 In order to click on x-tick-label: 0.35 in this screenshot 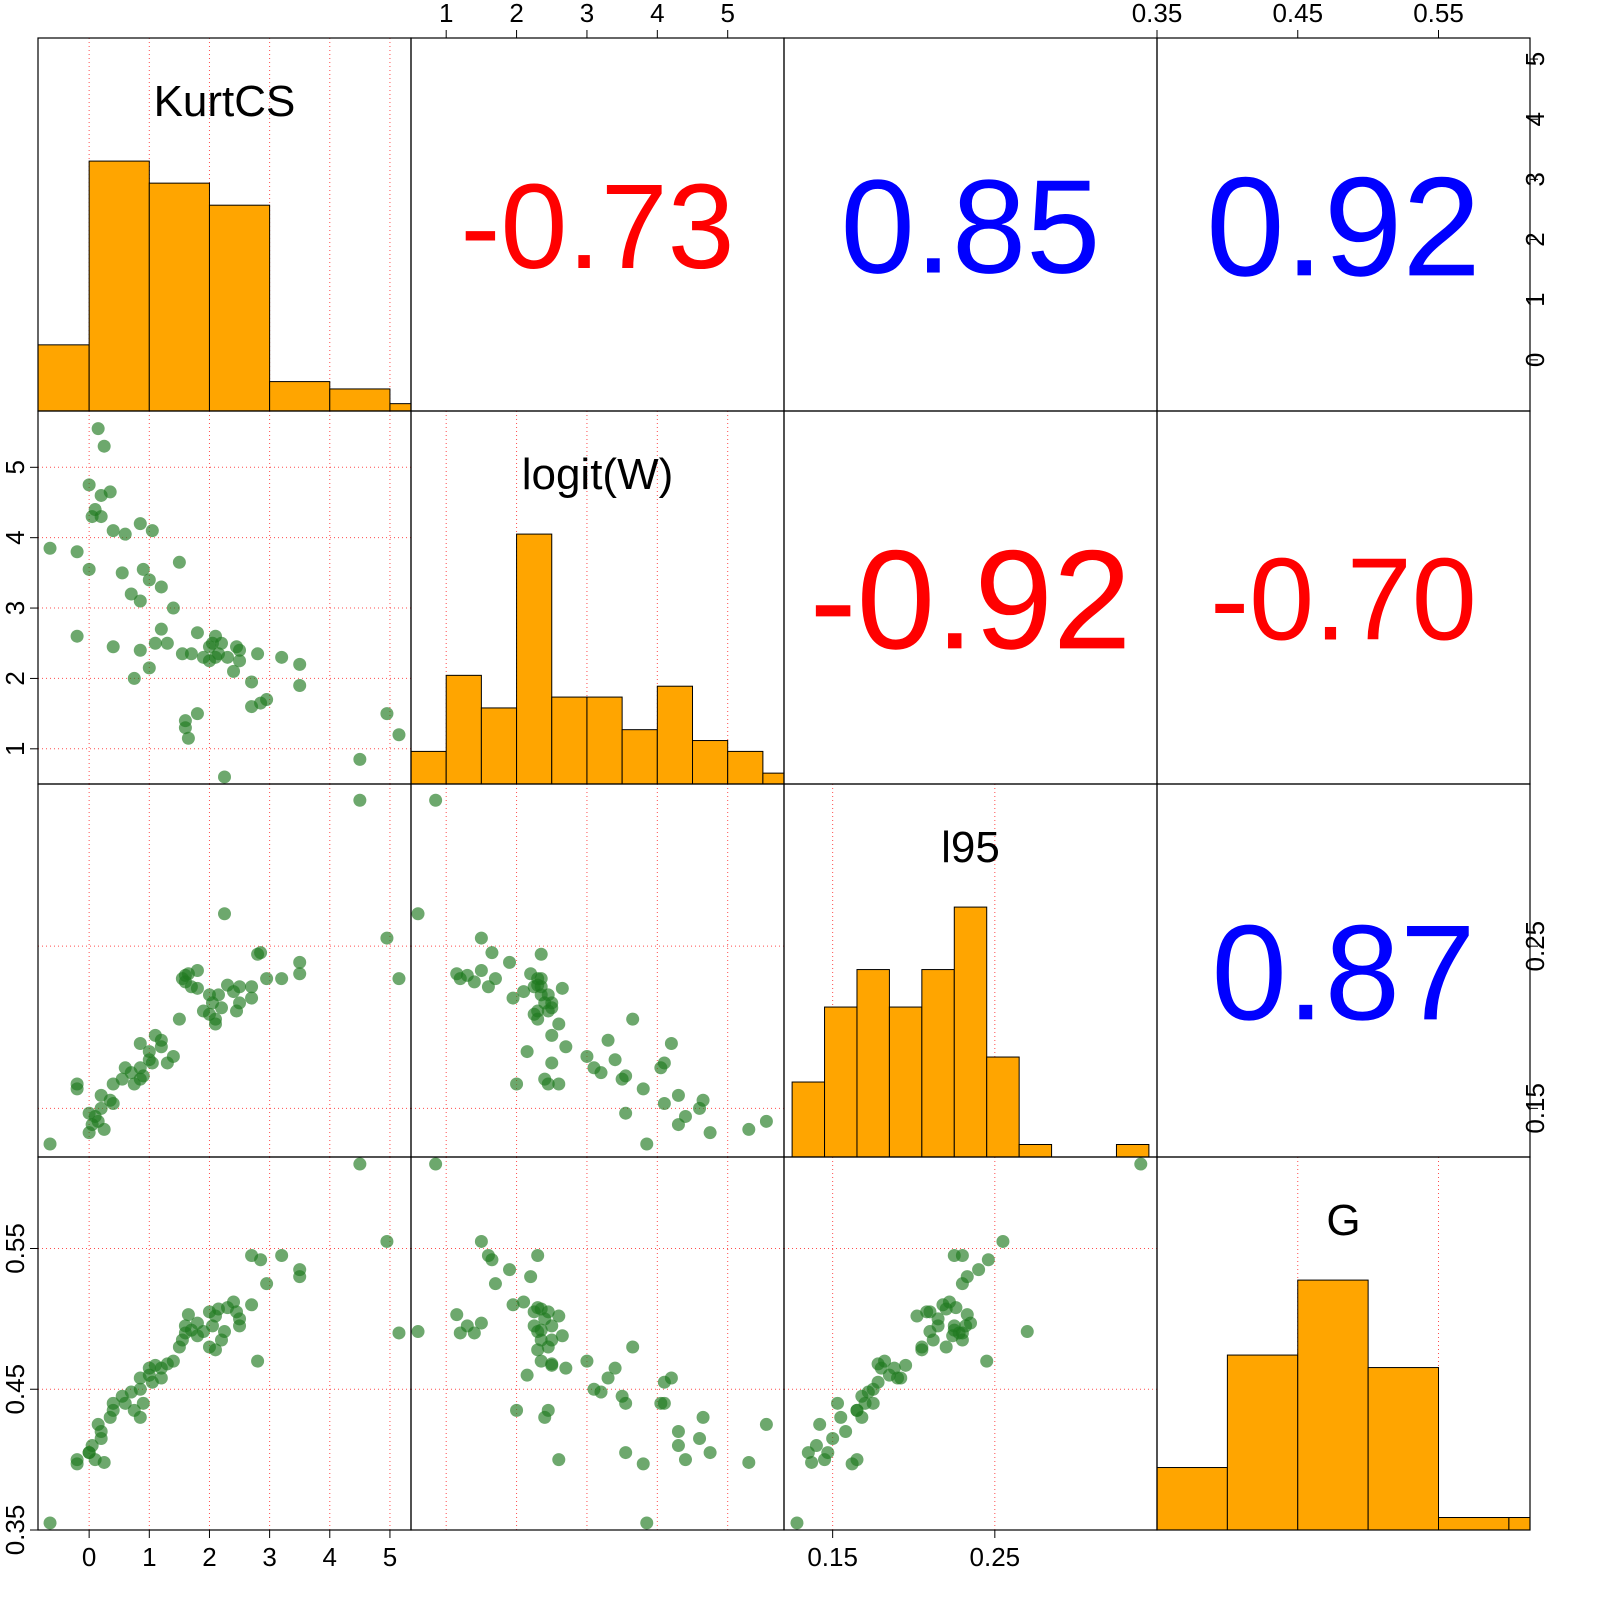, I will do `click(1157, 14)`.